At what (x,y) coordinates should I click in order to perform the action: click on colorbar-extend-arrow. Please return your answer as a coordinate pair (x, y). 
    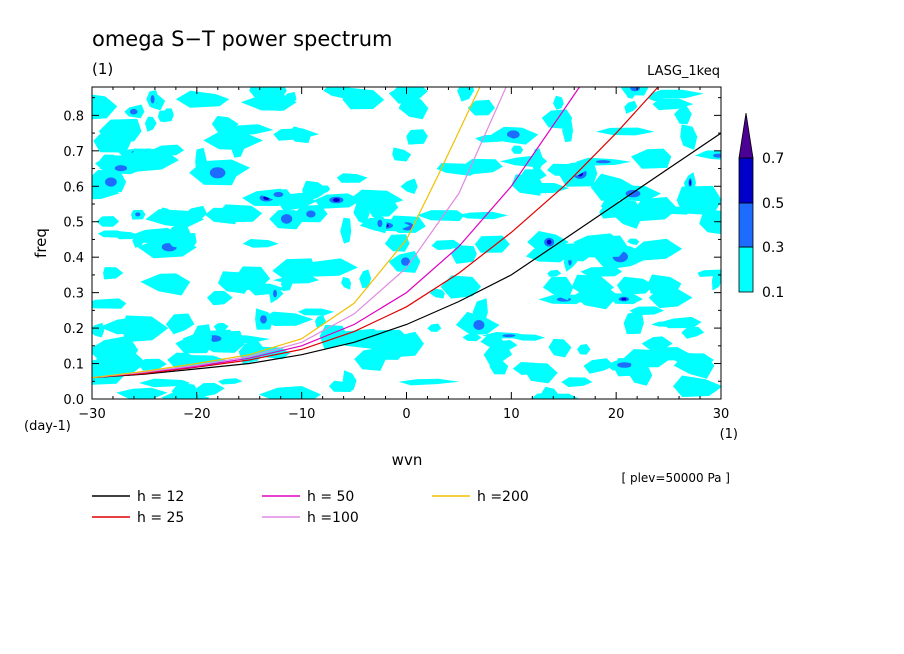
    Looking at the image, I should click on (746, 135).